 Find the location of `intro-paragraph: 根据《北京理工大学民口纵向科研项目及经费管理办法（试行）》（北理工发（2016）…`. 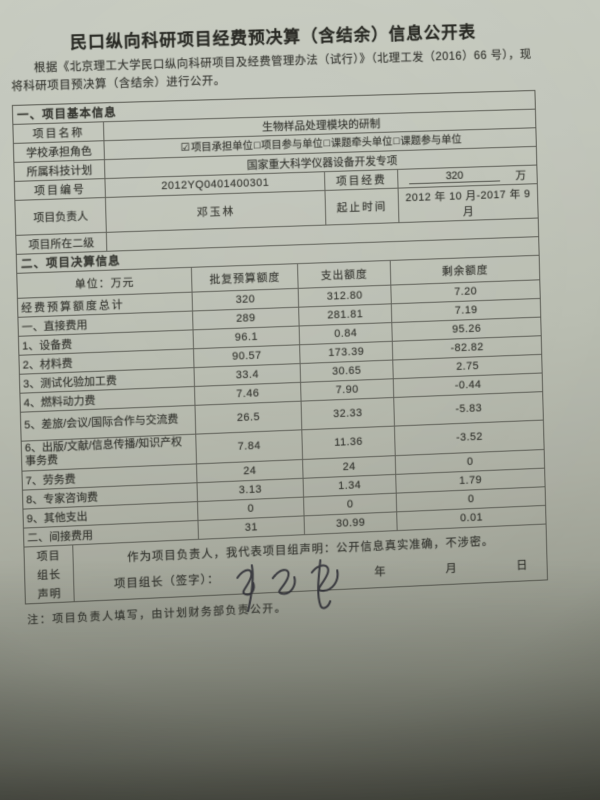

intro-paragraph: 根据《北京理工大学民口纵向科研项目及经费管理办法（试行）》（北理工发（2016）… is located at coordinates (271, 70).